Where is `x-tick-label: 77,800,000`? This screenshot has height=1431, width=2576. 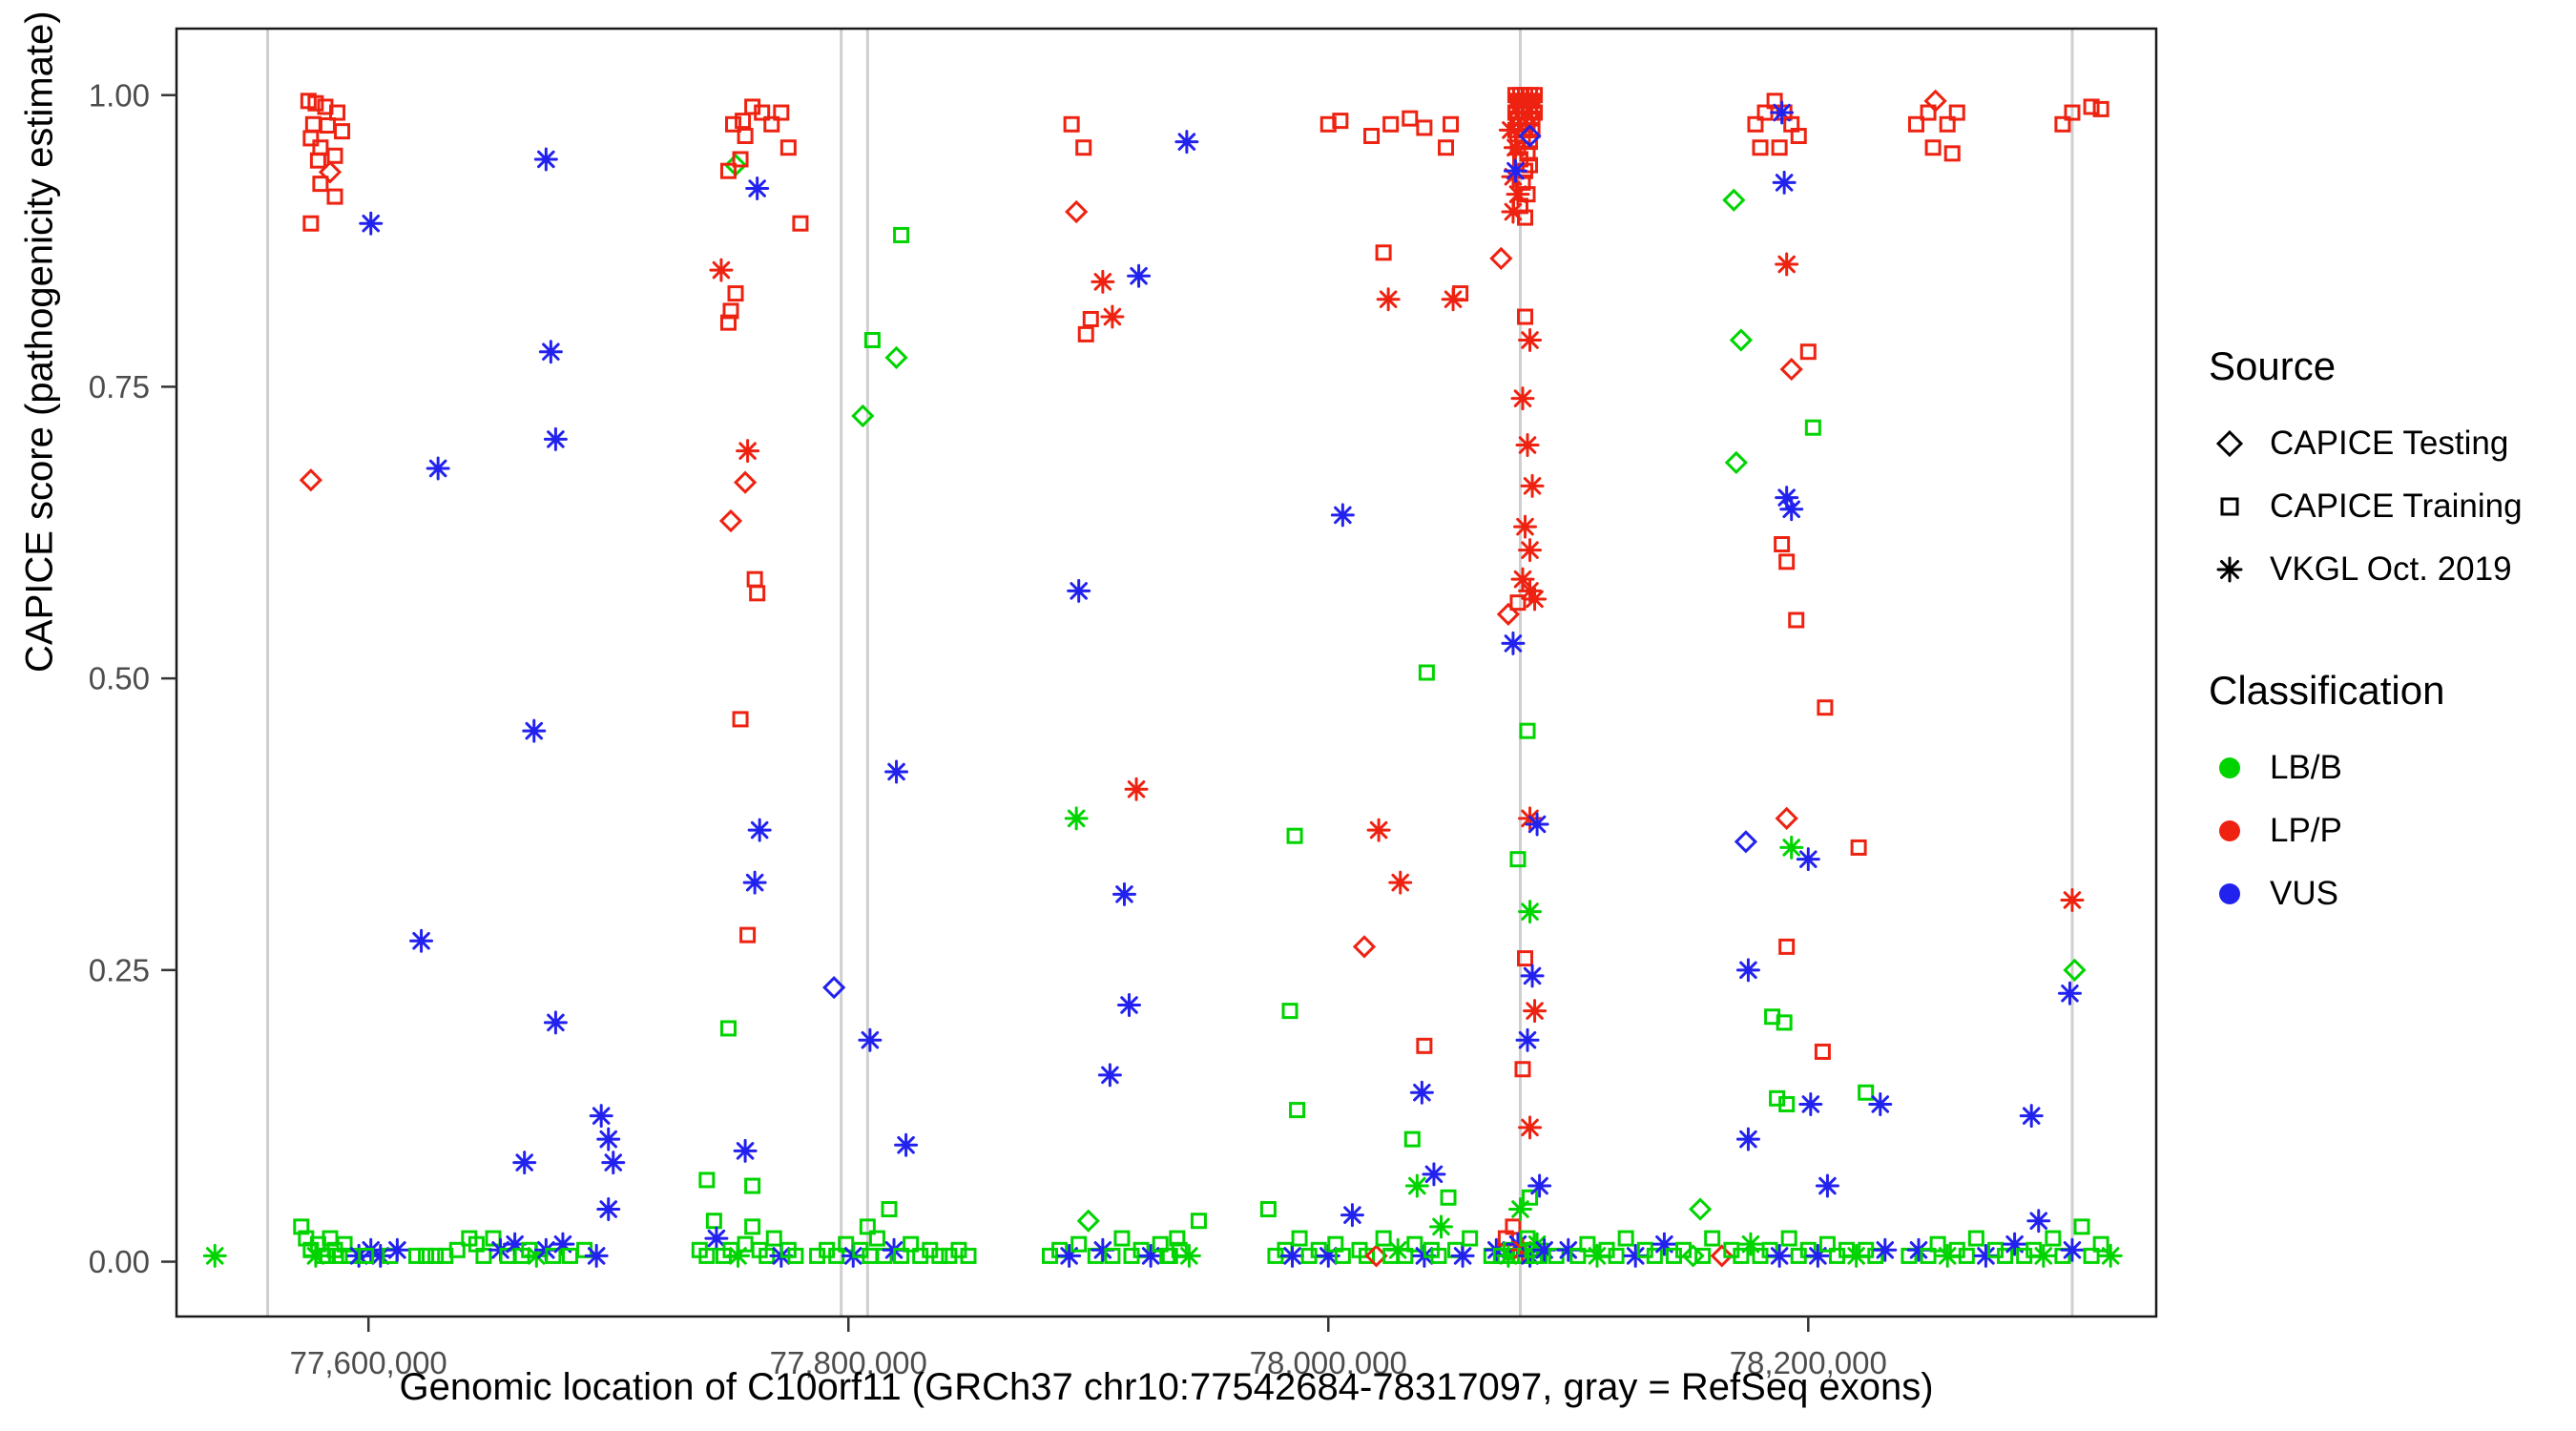
x-tick-label: 77,800,000 is located at coordinates (848, 1362).